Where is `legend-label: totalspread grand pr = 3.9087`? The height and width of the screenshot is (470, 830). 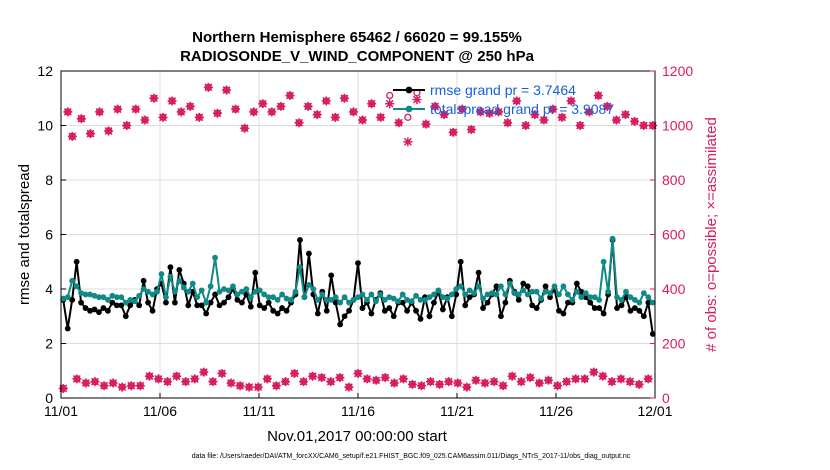 legend-label: totalspread grand pr = 3.9087 is located at coordinates (522, 109).